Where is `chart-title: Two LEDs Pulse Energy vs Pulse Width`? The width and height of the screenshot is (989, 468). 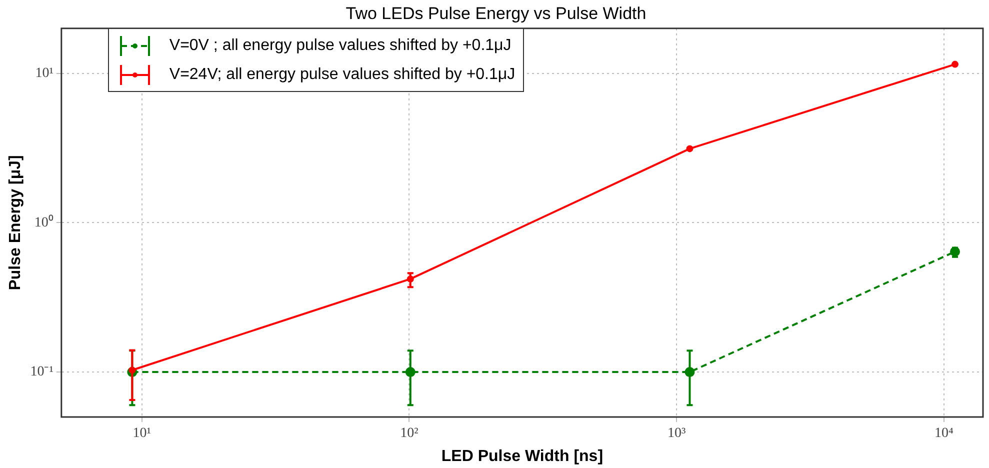
chart-title: Two LEDs Pulse Energy vs Pulse Width is located at coordinates (496, 13).